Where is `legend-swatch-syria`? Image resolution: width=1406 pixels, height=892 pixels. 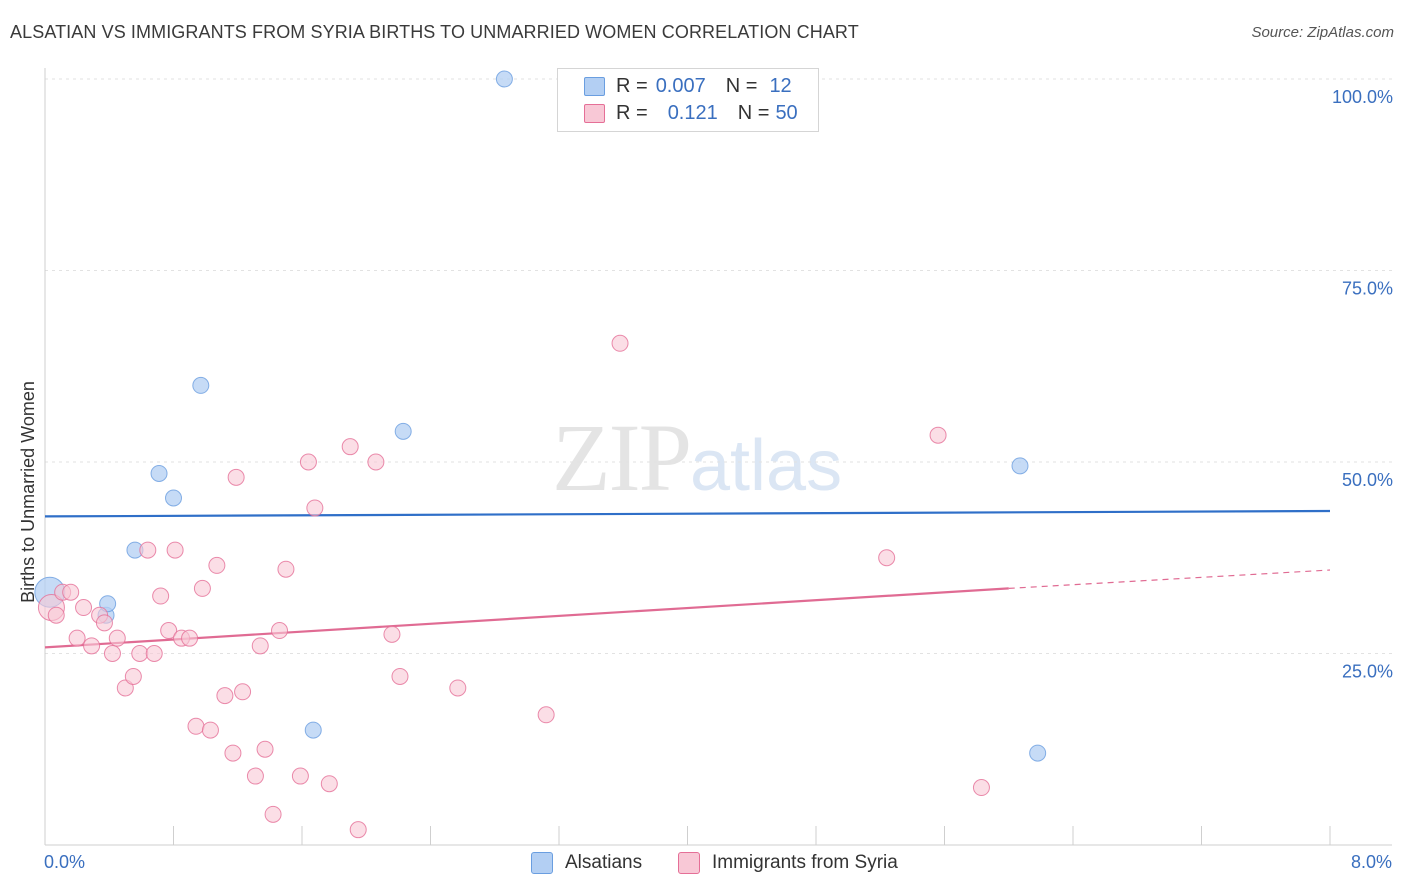
legend-swatch-syria is located at coordinates (594, 113).